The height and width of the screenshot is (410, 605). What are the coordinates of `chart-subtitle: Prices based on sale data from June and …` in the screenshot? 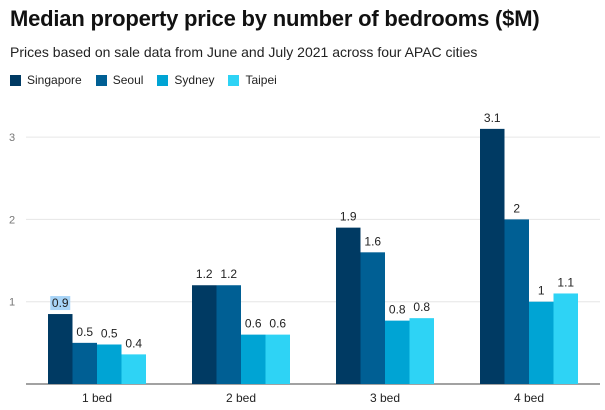 It's located at (244, 52).